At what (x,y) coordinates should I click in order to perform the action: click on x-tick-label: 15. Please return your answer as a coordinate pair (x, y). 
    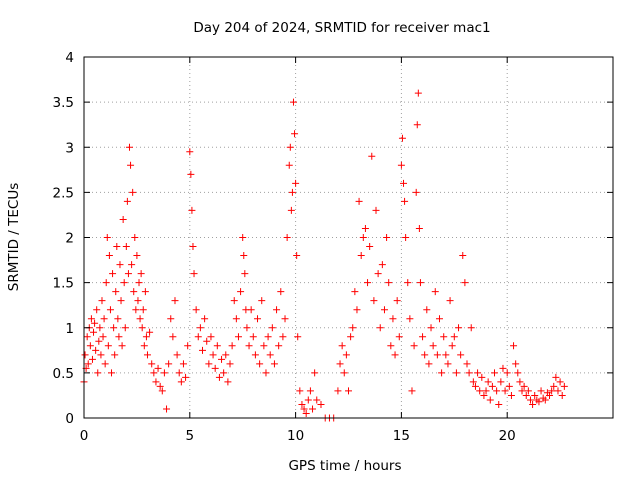
    Looking at the image, I should click on (401, 436).